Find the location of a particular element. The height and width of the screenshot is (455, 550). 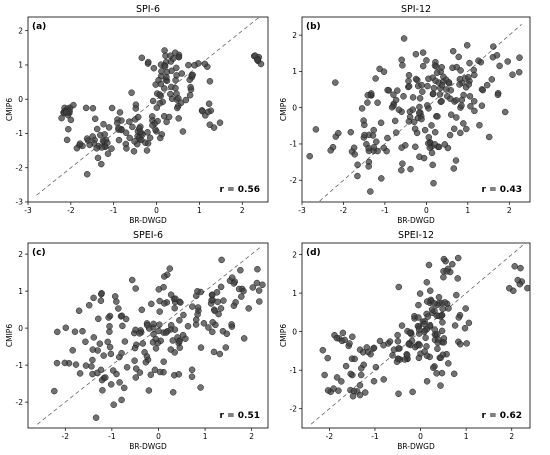

x-tick-label: 1 is located at coordinates (466, 436).